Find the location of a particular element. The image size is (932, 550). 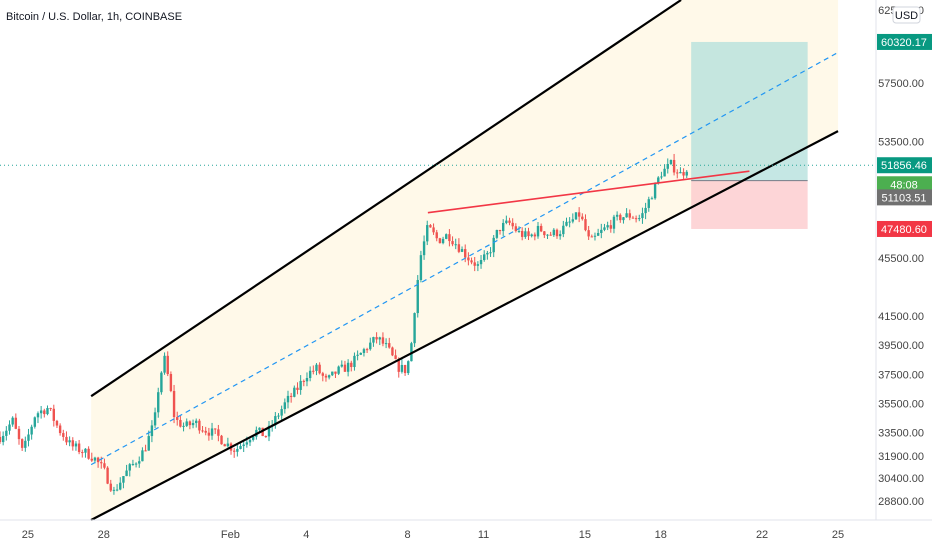

currency-button: USD is located at coordinates (906, 15).